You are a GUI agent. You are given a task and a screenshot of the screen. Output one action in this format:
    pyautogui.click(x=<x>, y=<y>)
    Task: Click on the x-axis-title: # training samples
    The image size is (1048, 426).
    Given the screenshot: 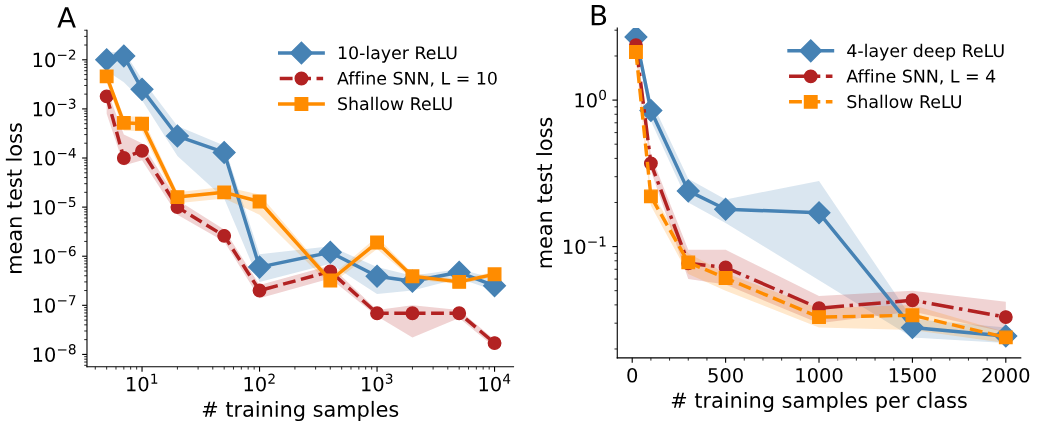 What is the action you would take?
    pyautogui.click(x=300, y=411)
    